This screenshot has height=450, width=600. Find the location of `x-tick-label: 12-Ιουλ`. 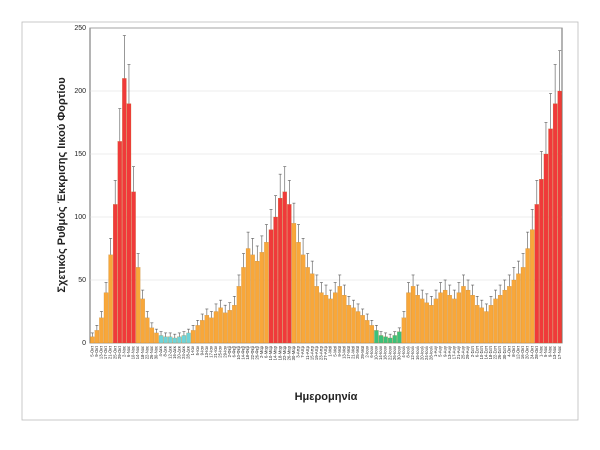

x-tick-label: 12-Ιουλ is located at coordinates (412, 352).